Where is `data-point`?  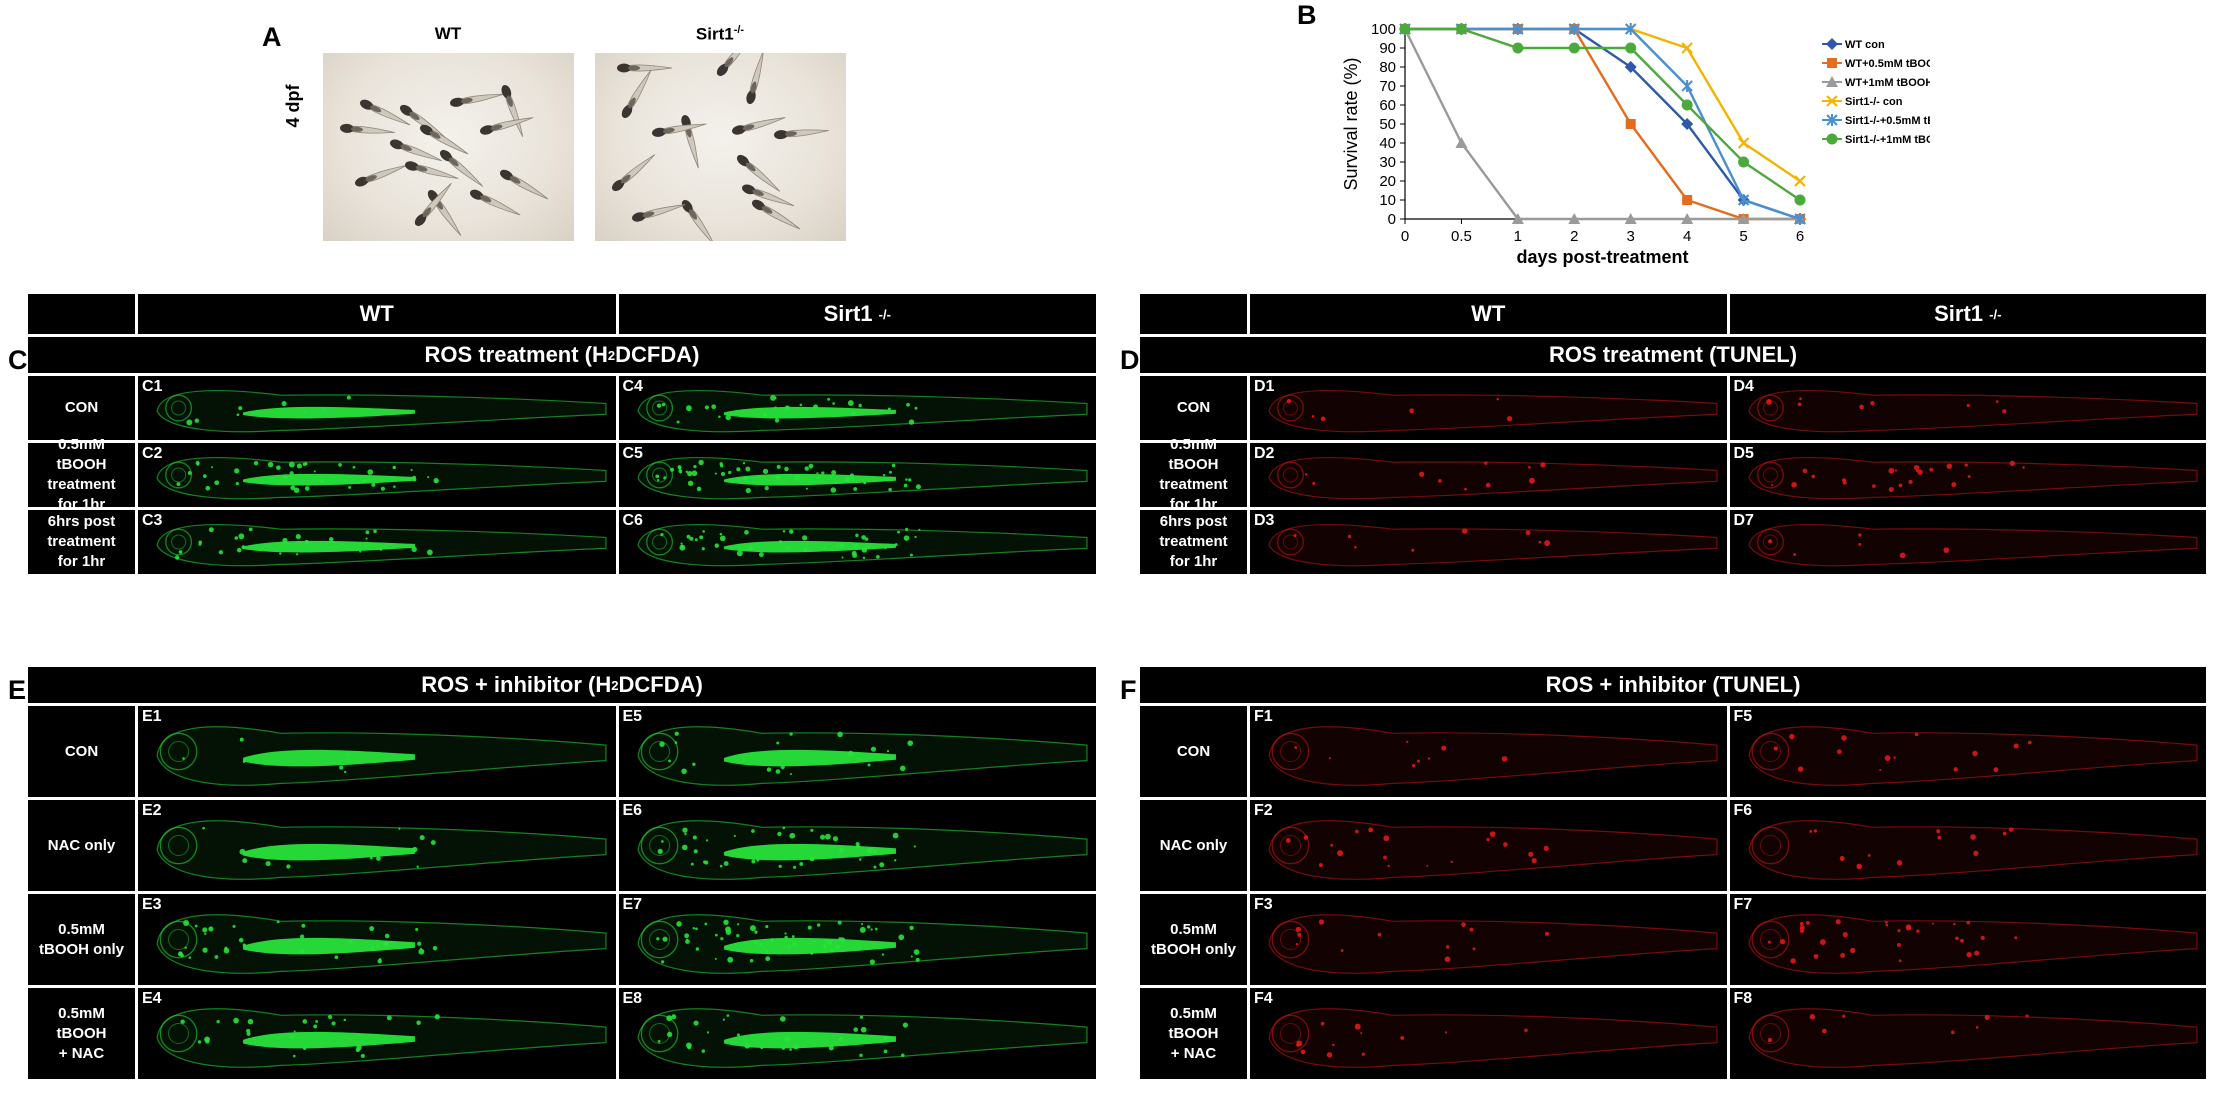 data-point is located at coordinates (1744, 162).